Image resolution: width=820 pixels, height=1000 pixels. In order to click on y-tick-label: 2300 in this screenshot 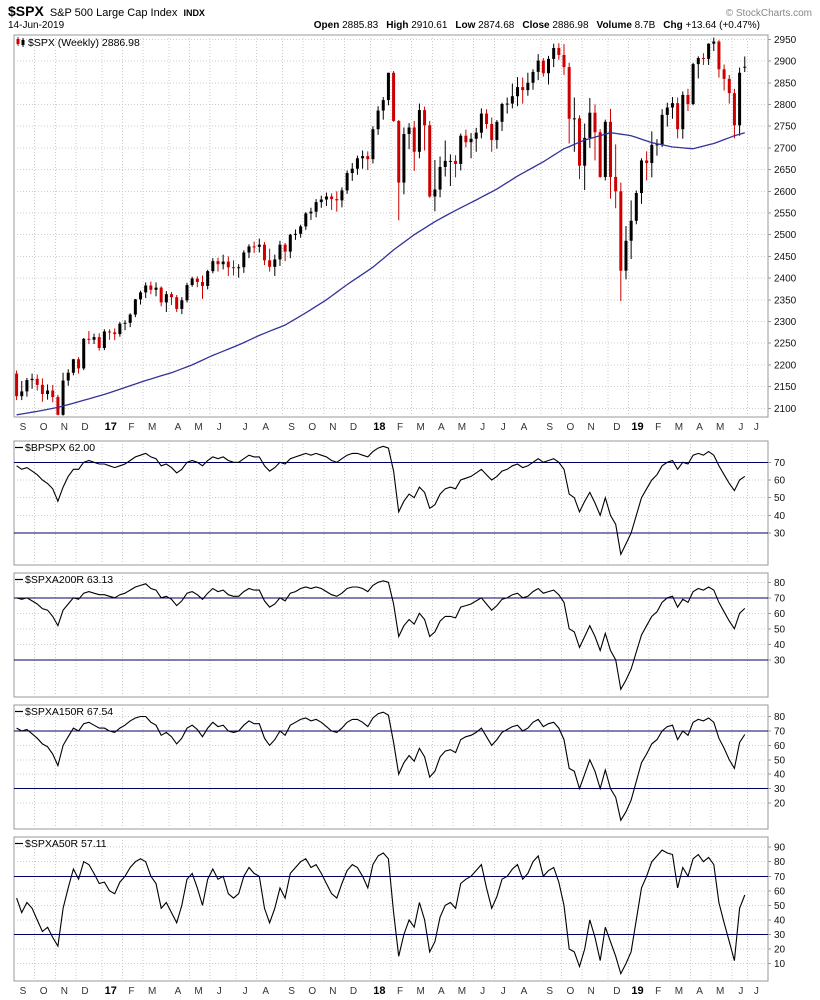, I will do `click(785, 322)`.